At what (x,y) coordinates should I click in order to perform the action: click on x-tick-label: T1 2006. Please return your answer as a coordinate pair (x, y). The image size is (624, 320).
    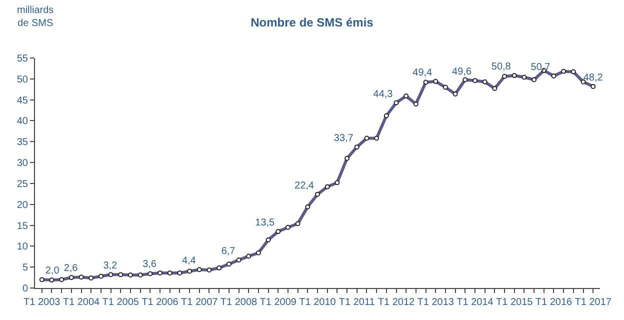
    Looking at the image, I should click on (160, 302).